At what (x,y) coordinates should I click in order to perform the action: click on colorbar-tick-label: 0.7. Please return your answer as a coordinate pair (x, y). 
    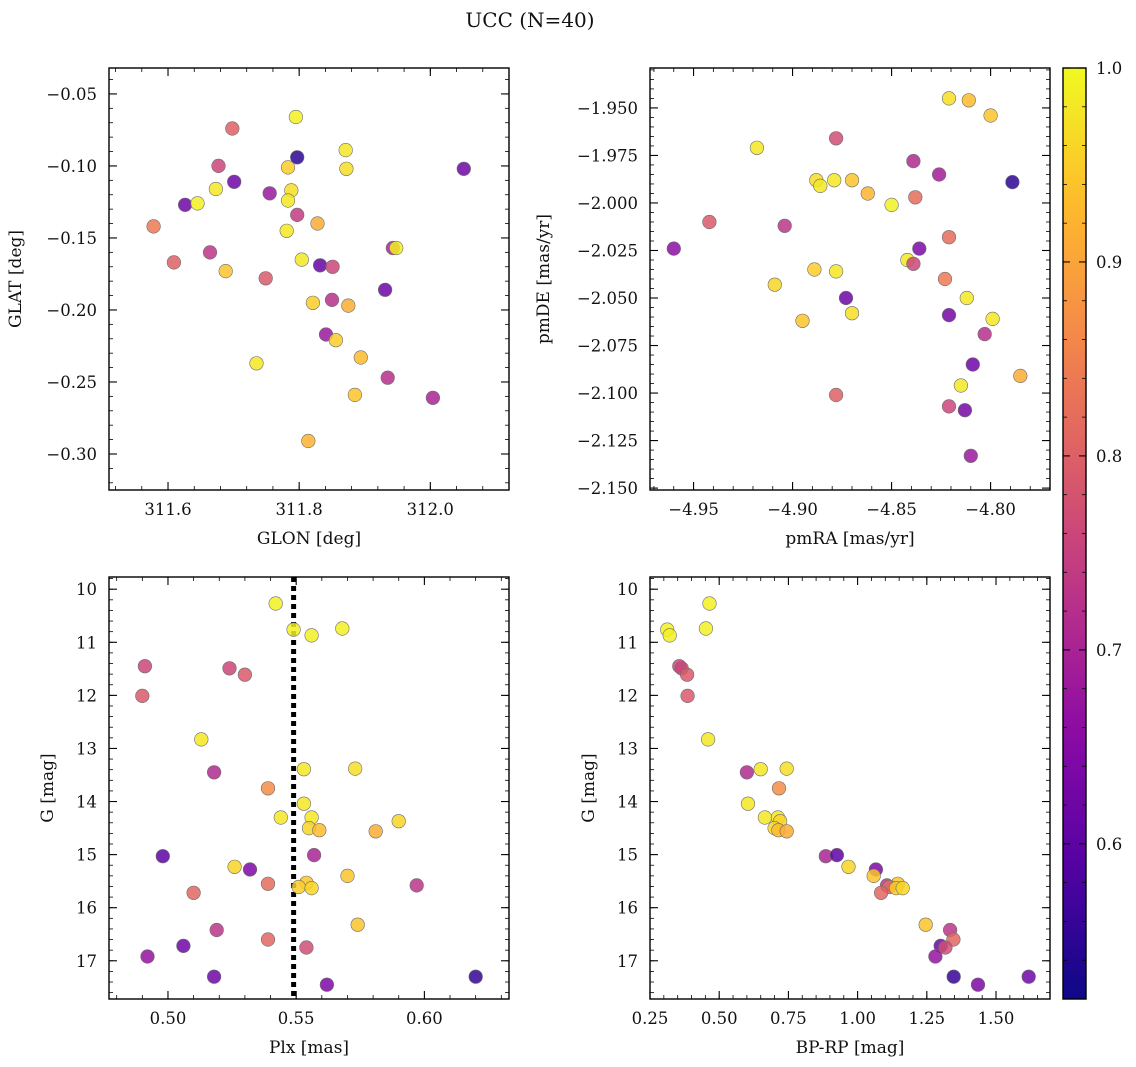
    Looking at the image, I should click on (1109, 650).